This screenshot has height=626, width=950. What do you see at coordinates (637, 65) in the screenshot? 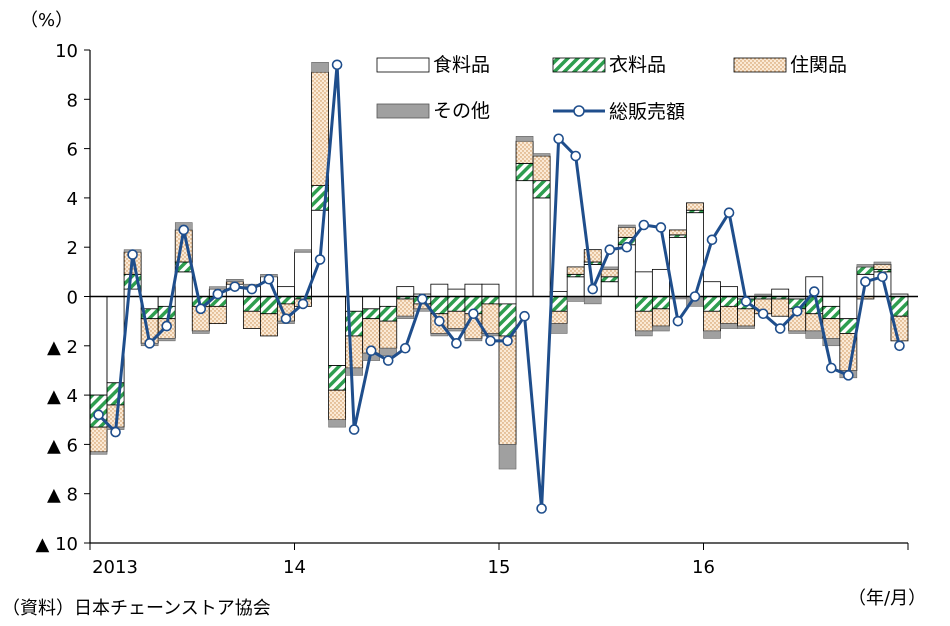
I see `legend-label-clothing: 衣料品` at bounding box center [637, 65].